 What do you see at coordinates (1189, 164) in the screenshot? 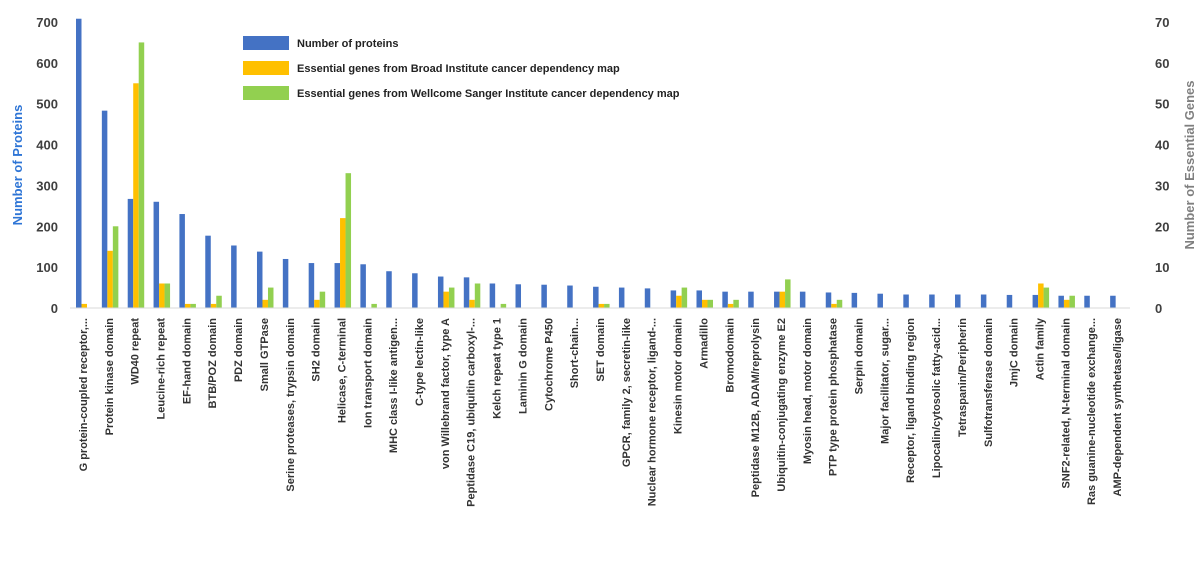
I see `y-axis-title-right: Number of Essential Genes` at bounding box center [1189, 164].